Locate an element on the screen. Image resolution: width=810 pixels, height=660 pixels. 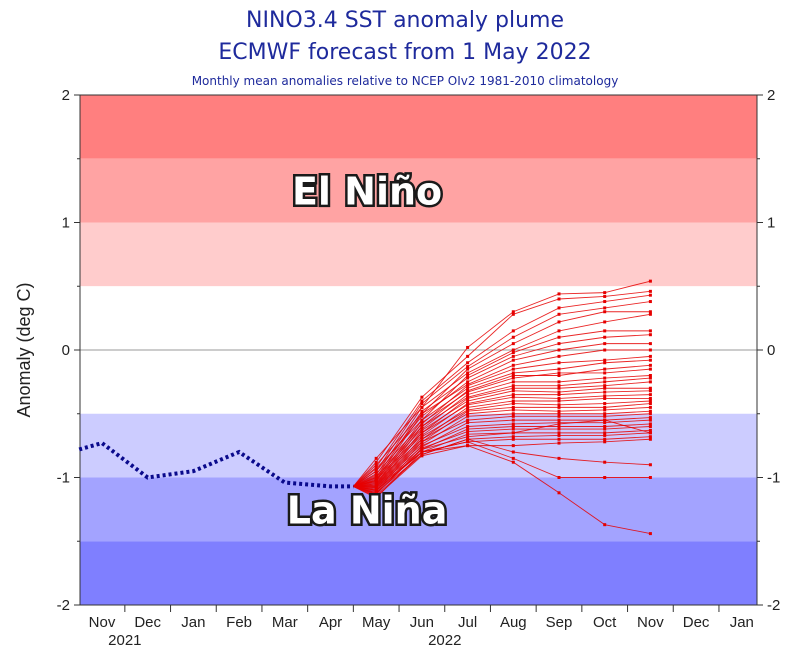
year-label: 2022 is located at coordinates (444, 640).